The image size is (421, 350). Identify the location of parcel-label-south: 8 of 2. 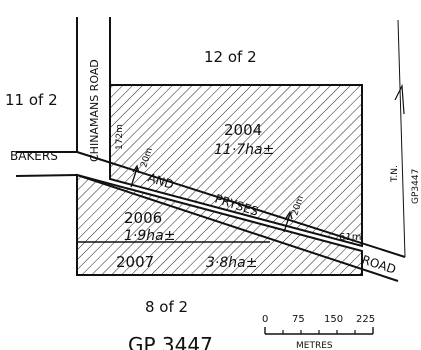
(166, 307).